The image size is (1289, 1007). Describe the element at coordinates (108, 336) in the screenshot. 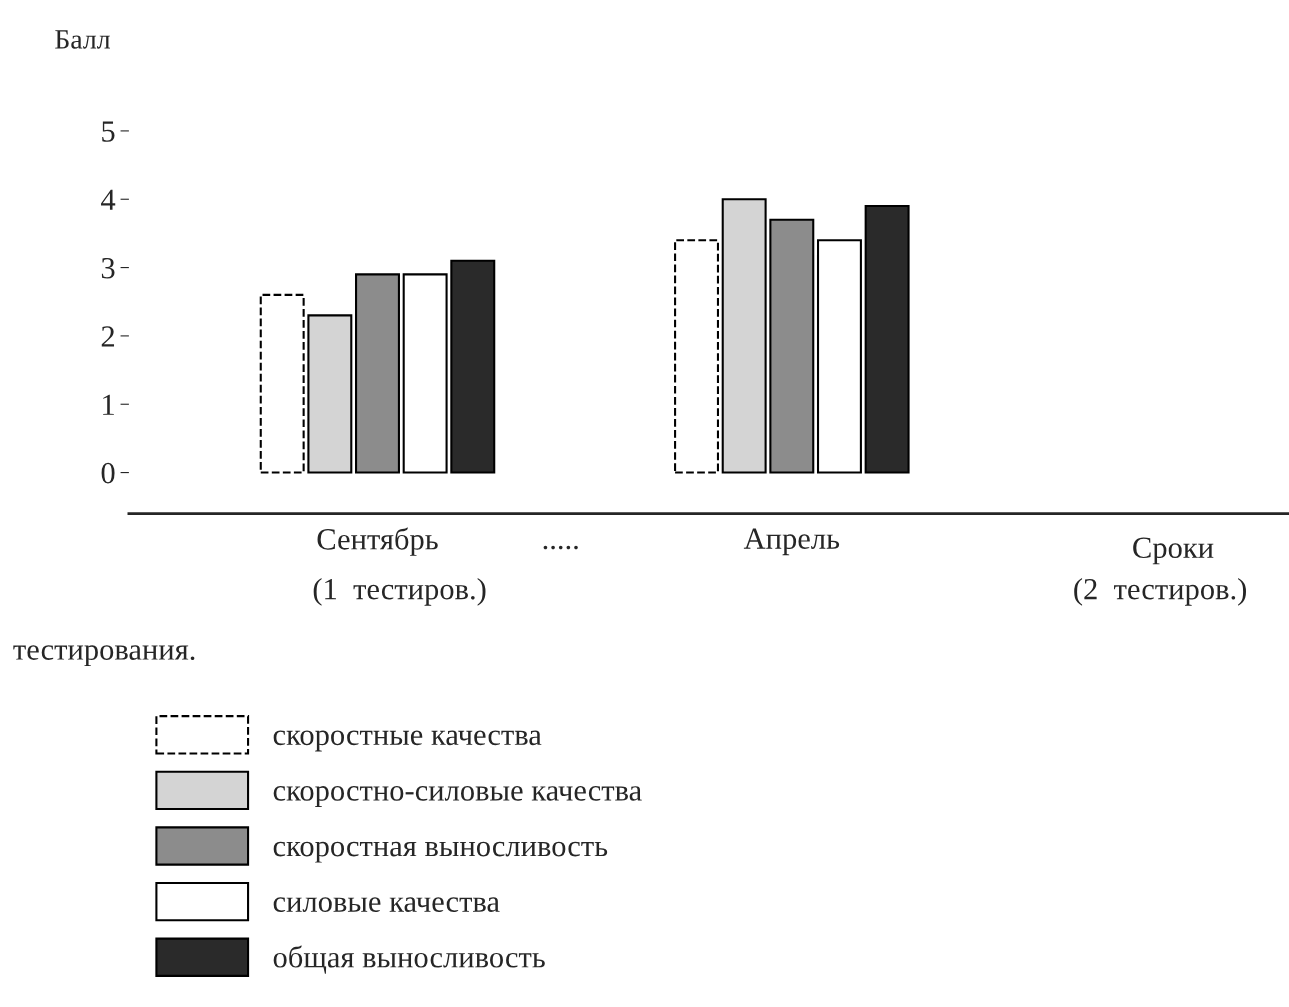

I see `y-tick-label: 2` at that location.